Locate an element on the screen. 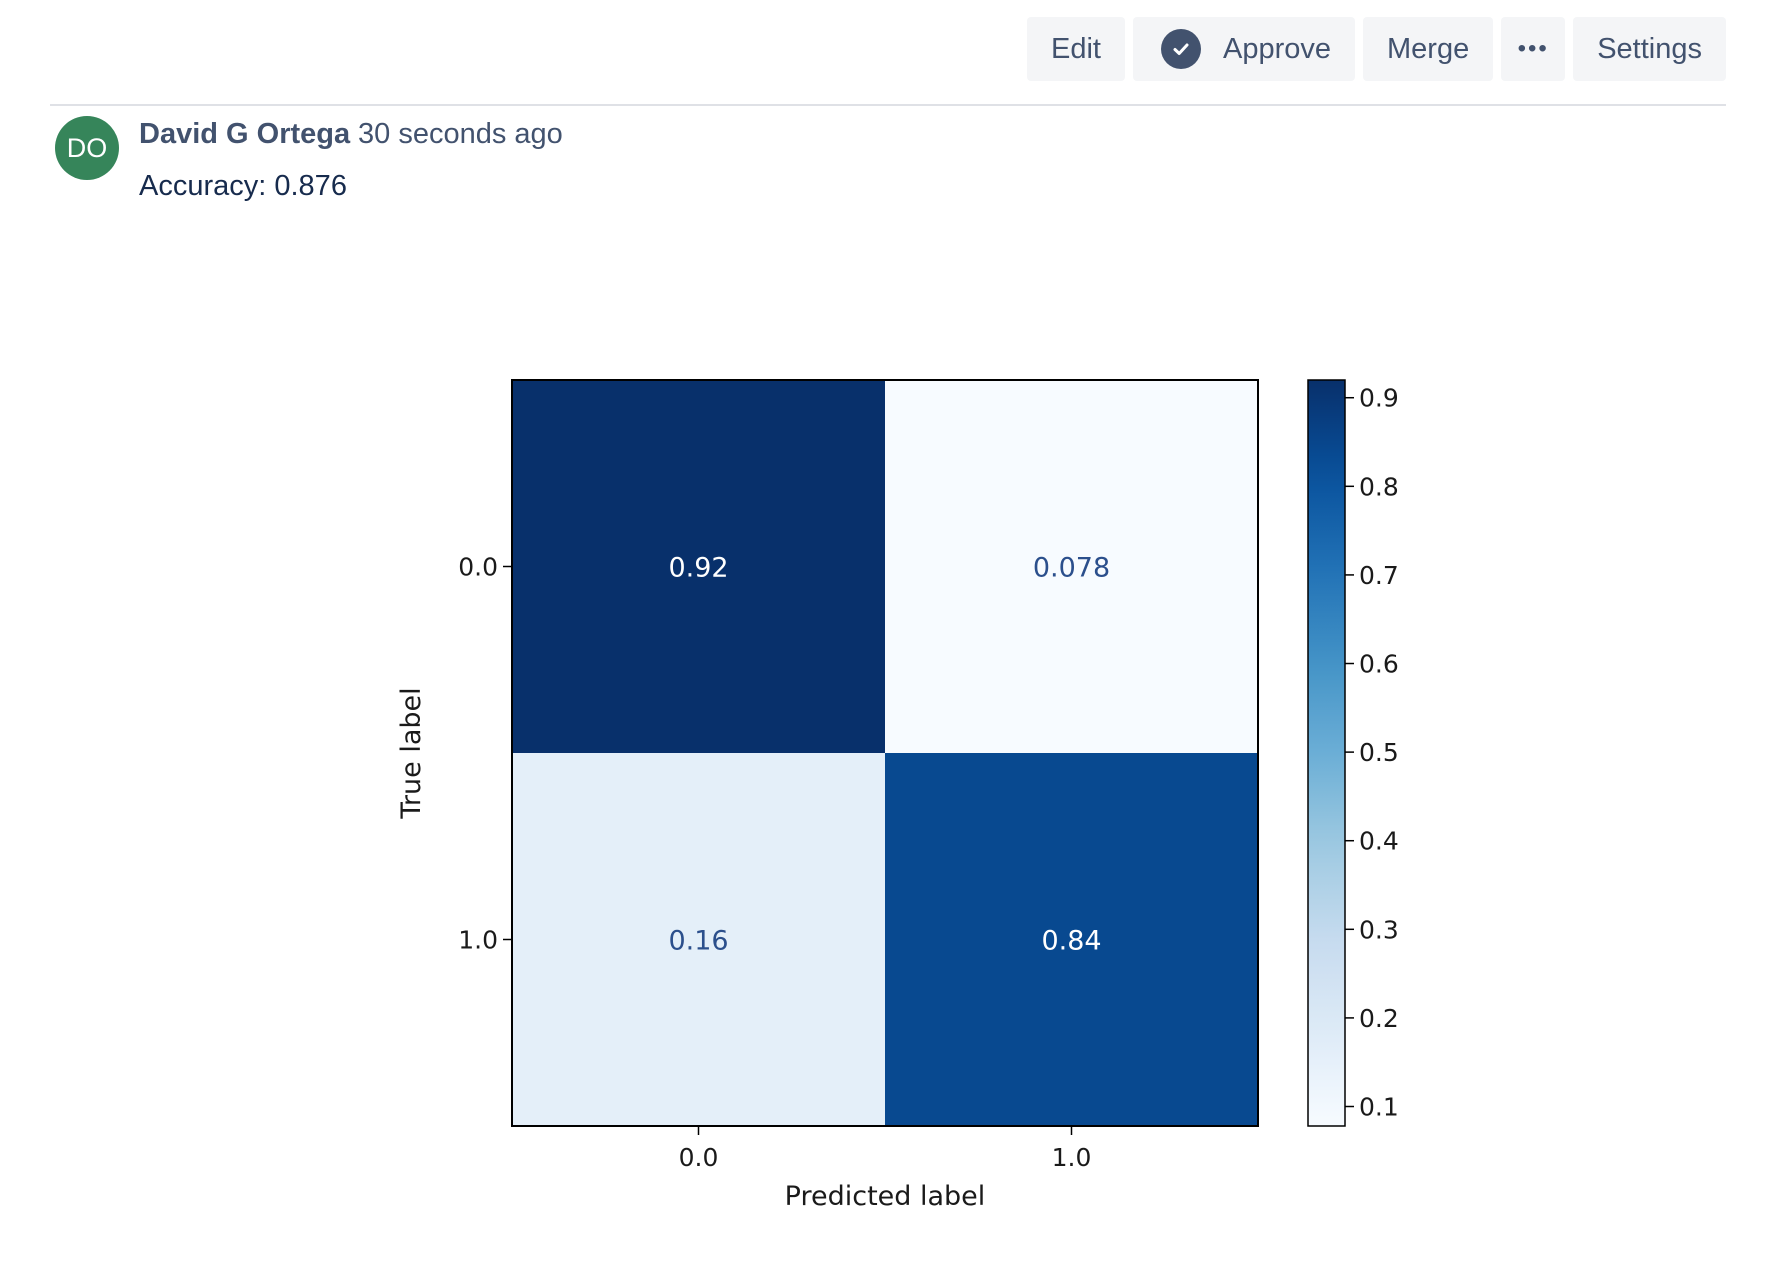 Image resolution: width=1778 pixels, height=1268 pixels. comment-timestamp: 30 seconds ago is located at coordinates (460, 134).